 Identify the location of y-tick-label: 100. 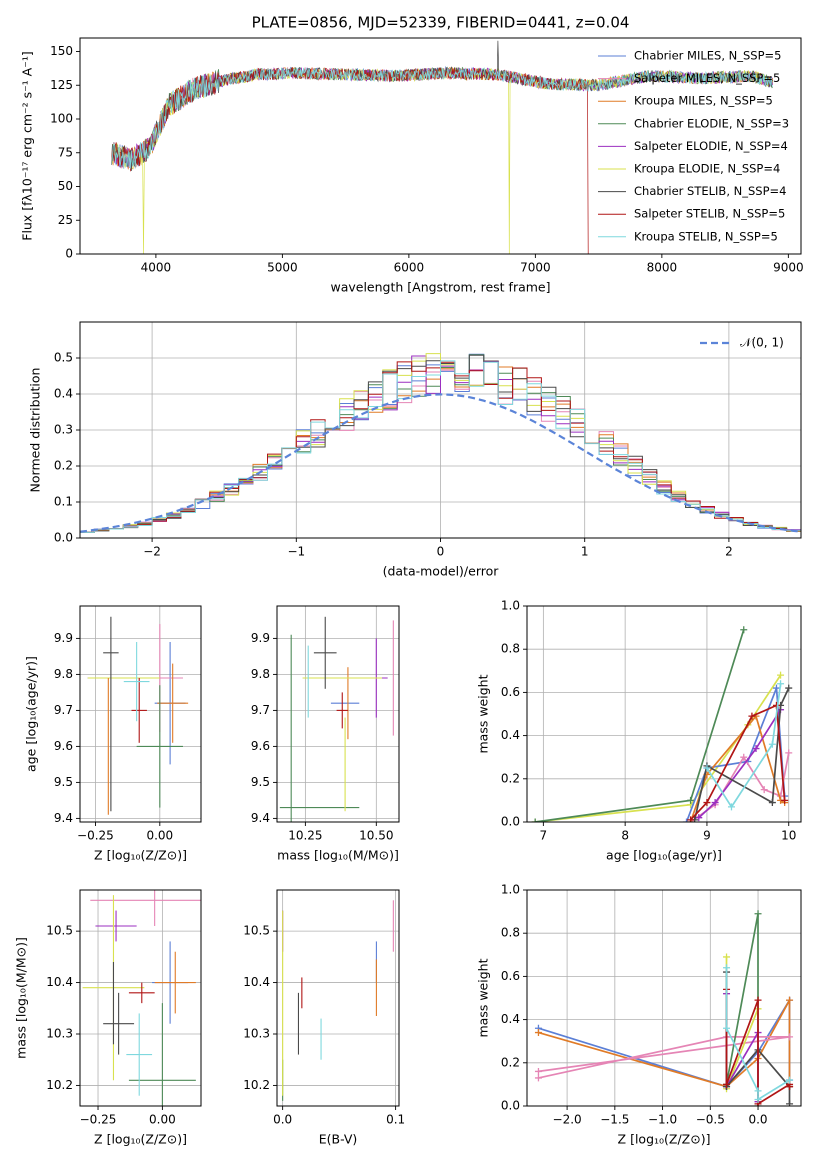
(61, 119).